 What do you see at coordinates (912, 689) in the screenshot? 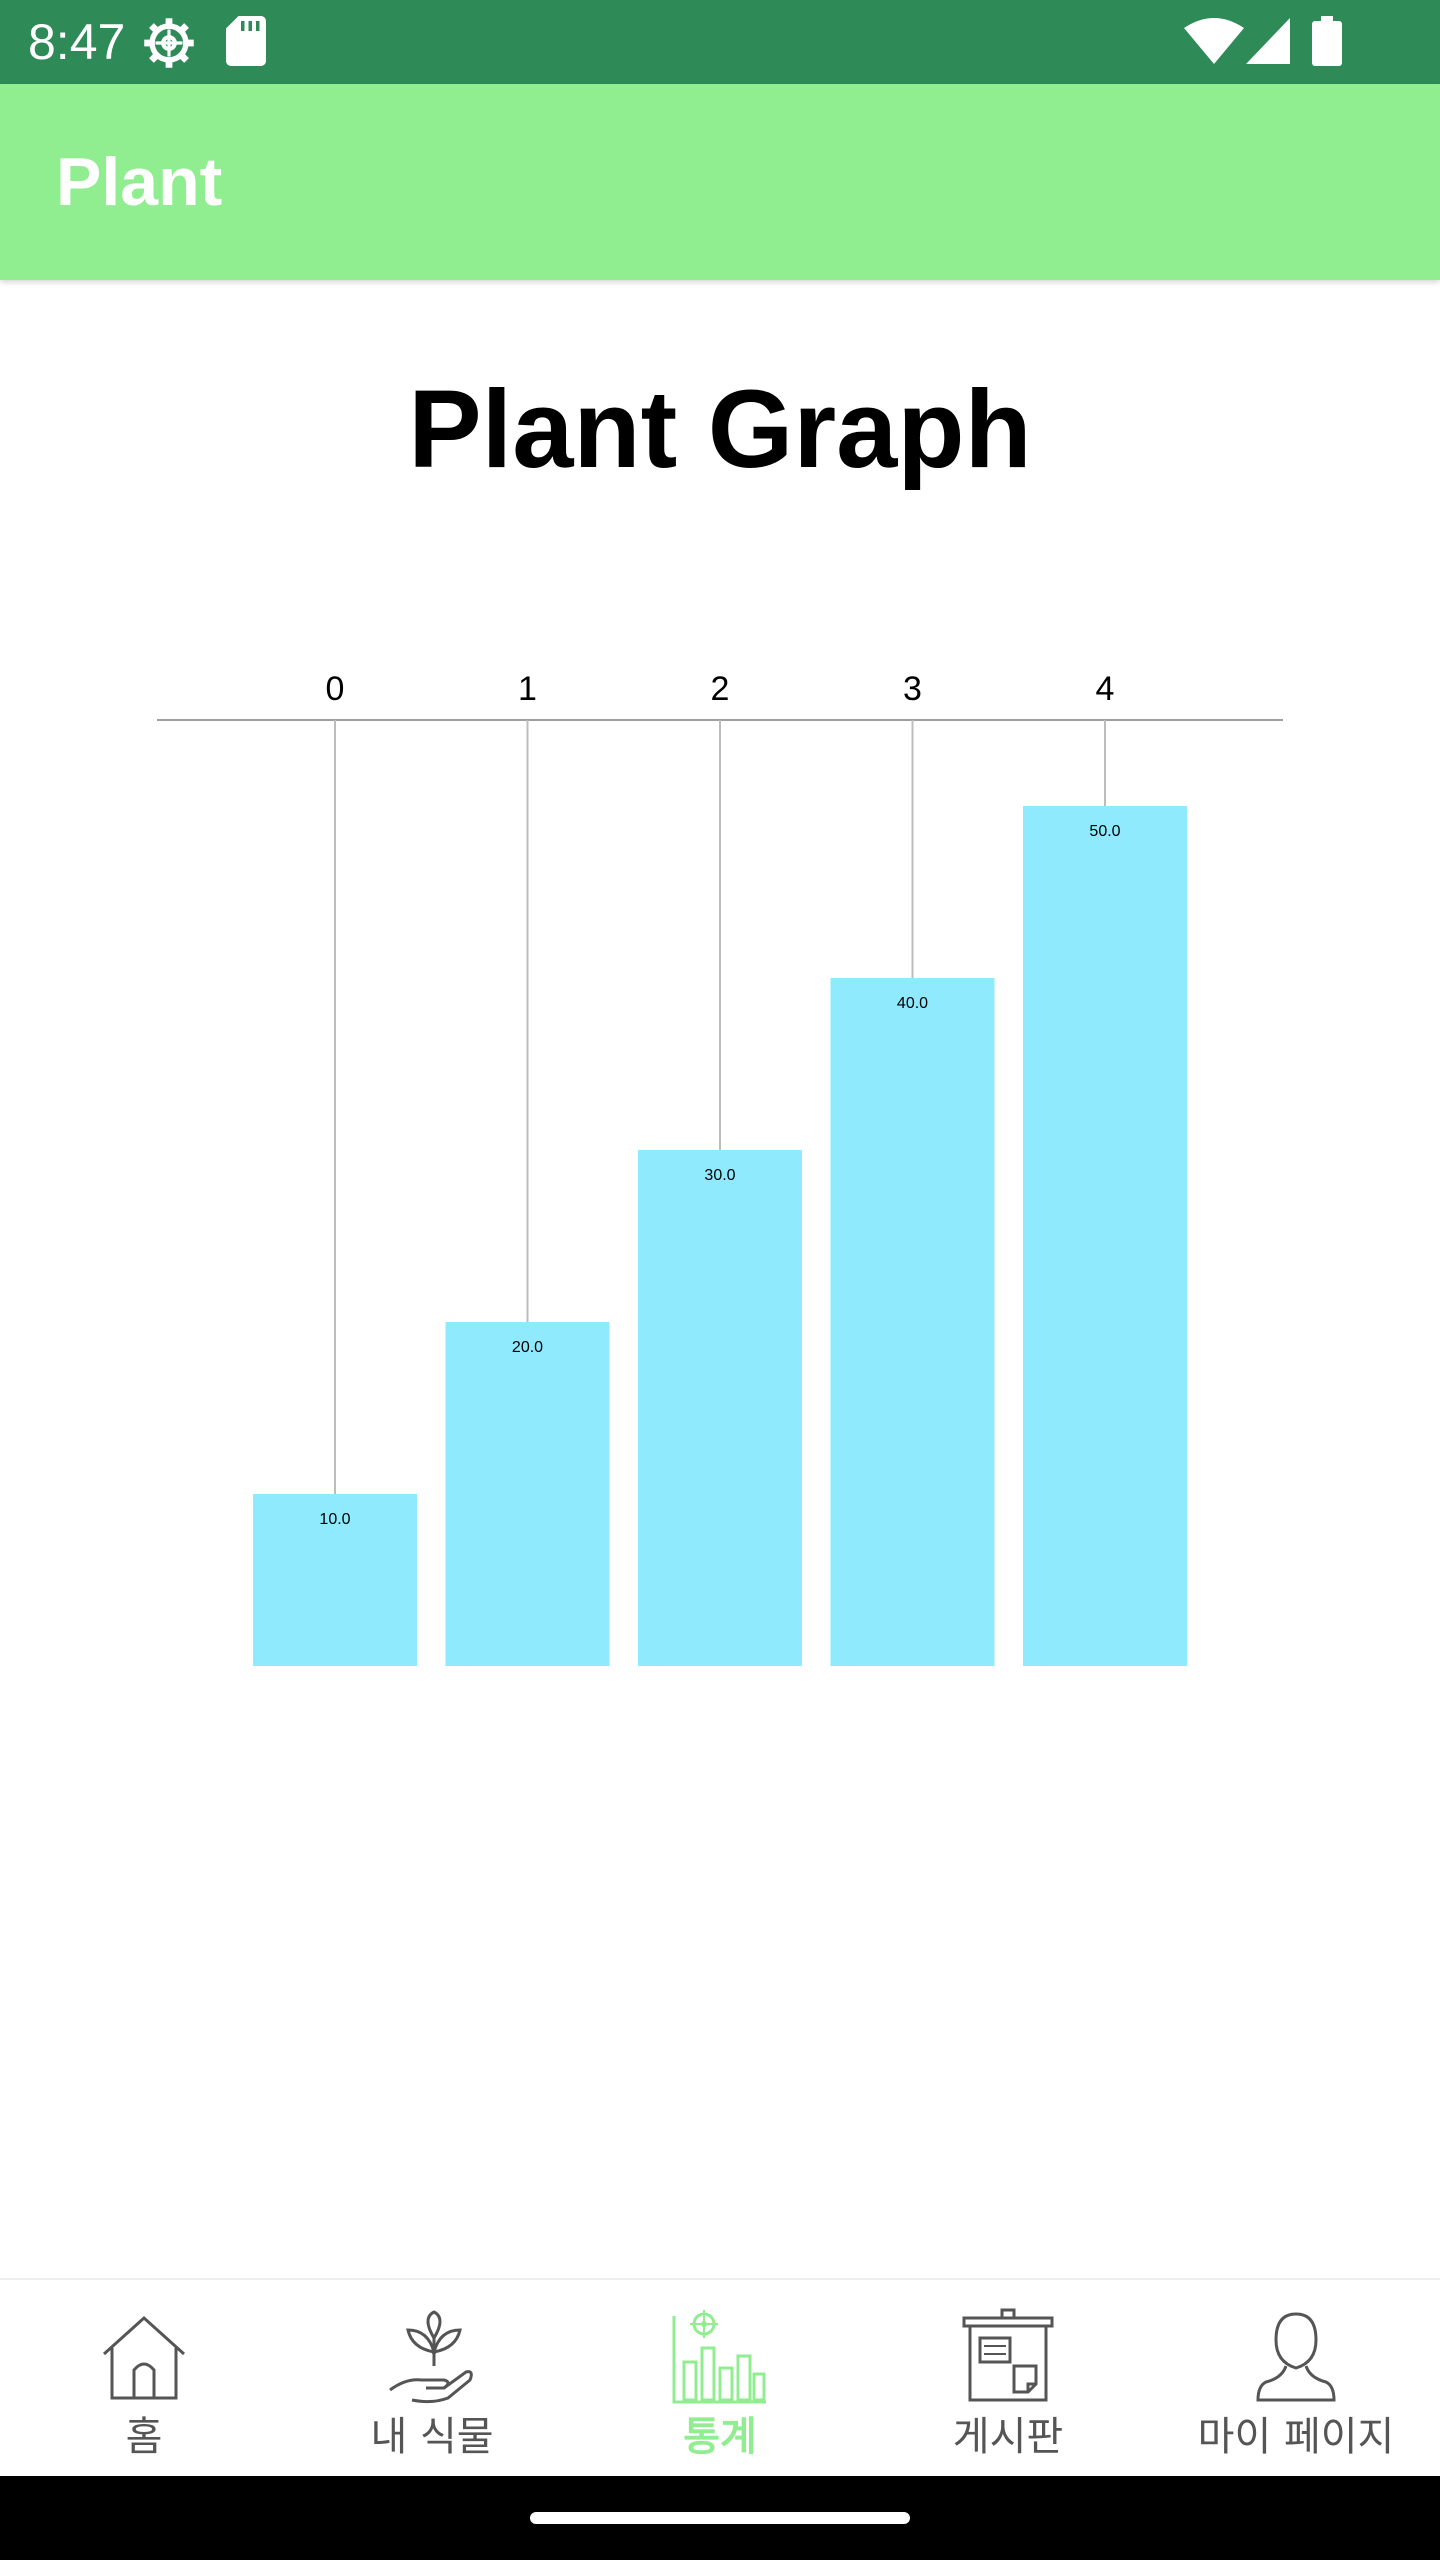
I see `x-tick-label: 3` at bounding box center [912, 689].